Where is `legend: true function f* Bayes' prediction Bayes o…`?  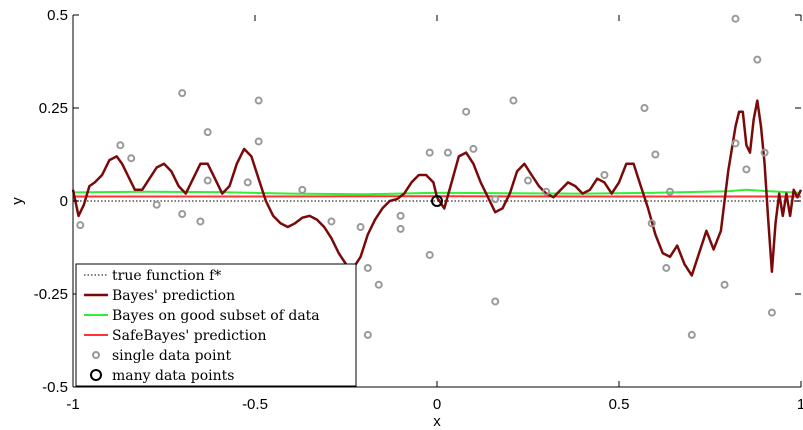
legend: true function f* Bayes' prediction Bayes o… is located at coordinates (216, 325).